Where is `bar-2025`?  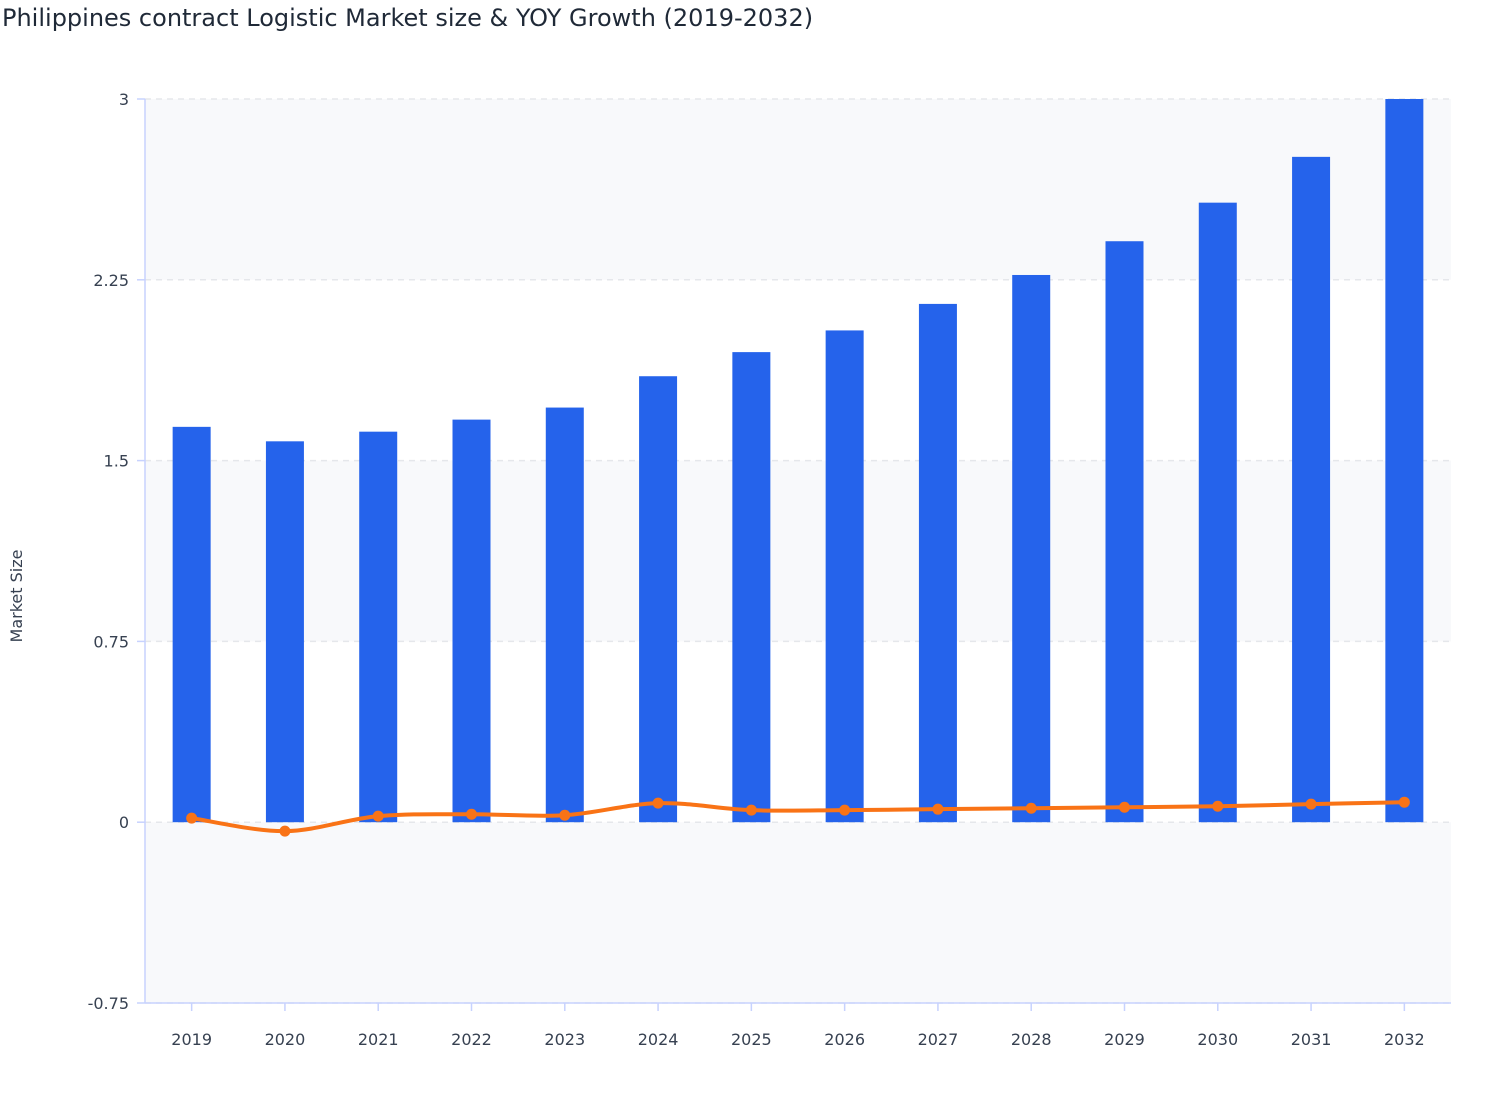 bar-2025 is located at coordinates (751, 587).